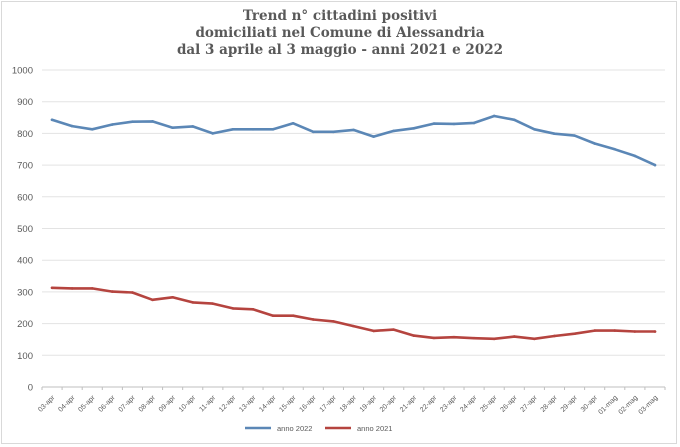 This screenshot has height=447, width=680. I want to click on chart-title-line-1: Trend n° cittadini positivi, so click(340, 16).